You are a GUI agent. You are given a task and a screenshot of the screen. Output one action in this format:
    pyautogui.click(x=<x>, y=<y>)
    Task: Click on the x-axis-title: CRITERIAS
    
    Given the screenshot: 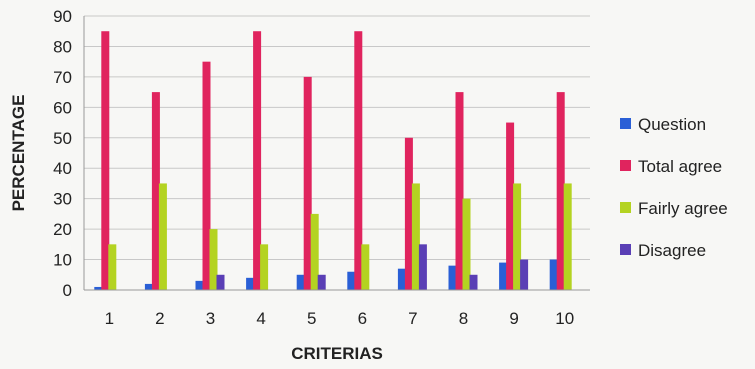 What is the action you would take?
    pyautogui.click(x=337, y=353)
    